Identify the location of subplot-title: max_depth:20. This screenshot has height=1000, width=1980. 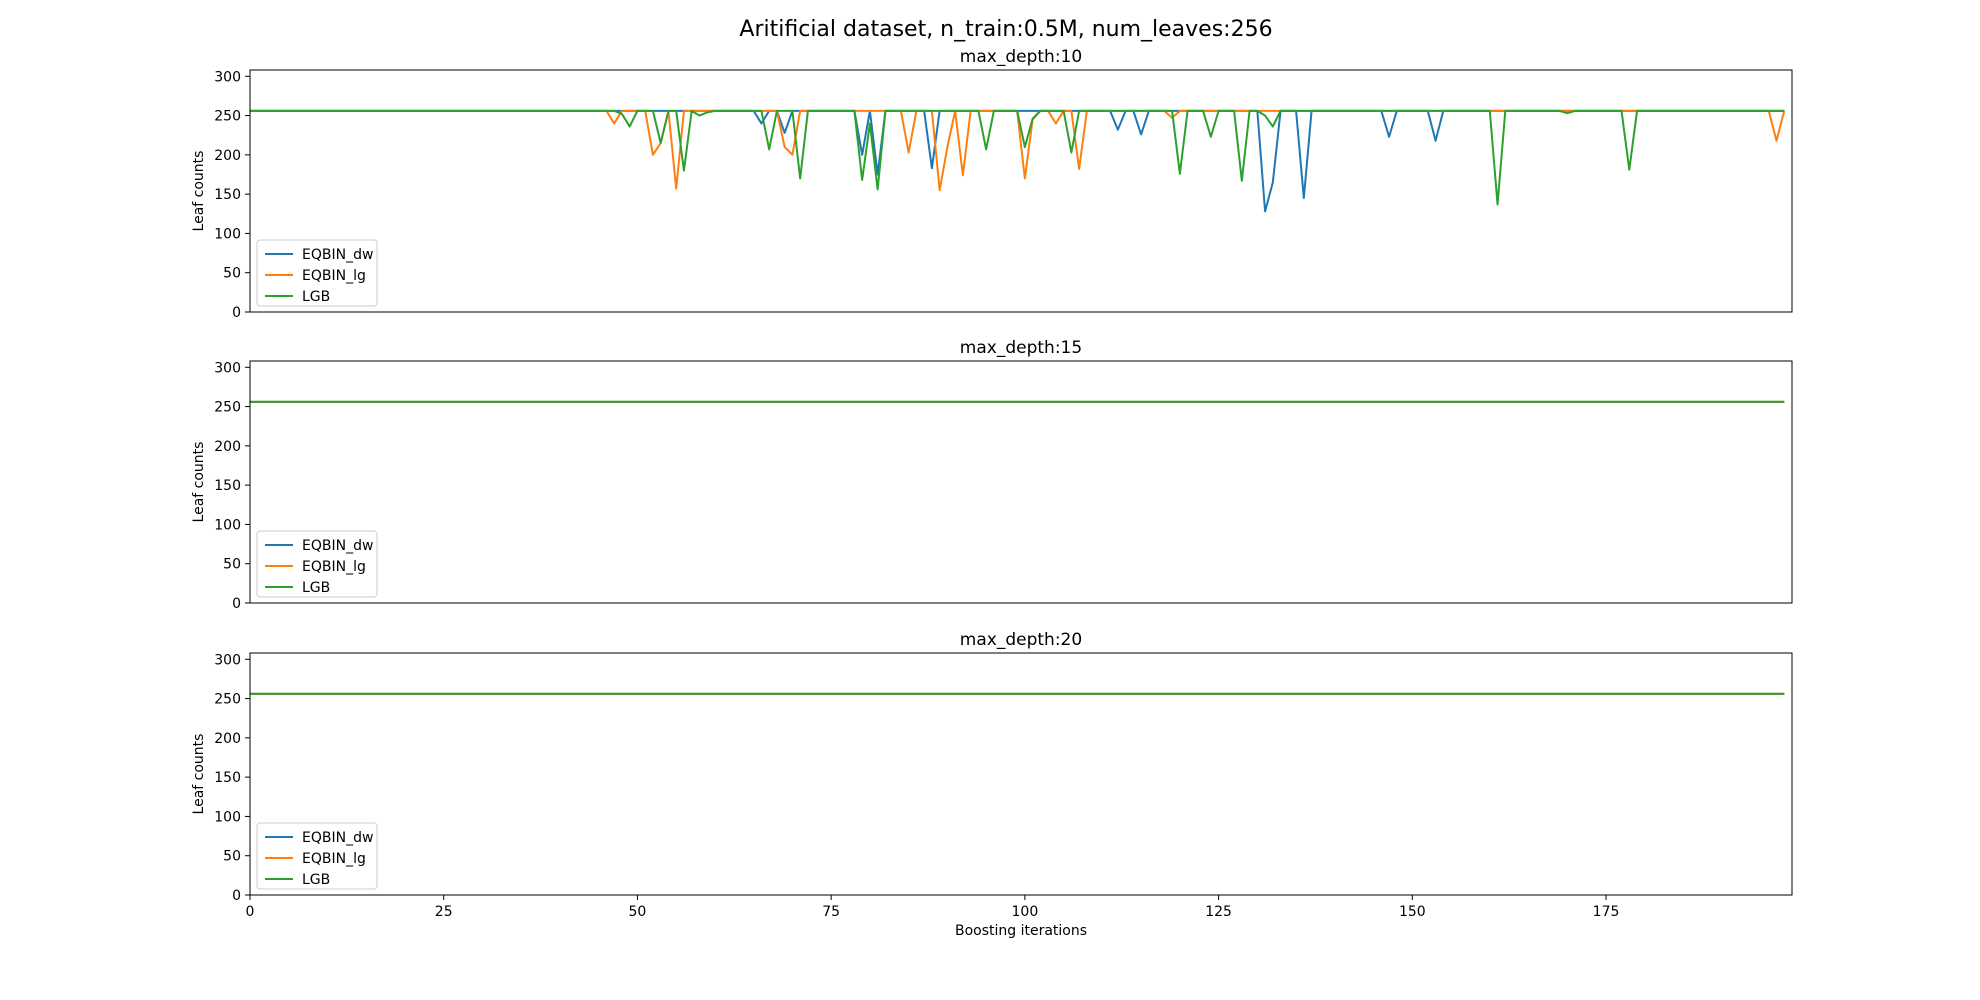
(1021, 640).